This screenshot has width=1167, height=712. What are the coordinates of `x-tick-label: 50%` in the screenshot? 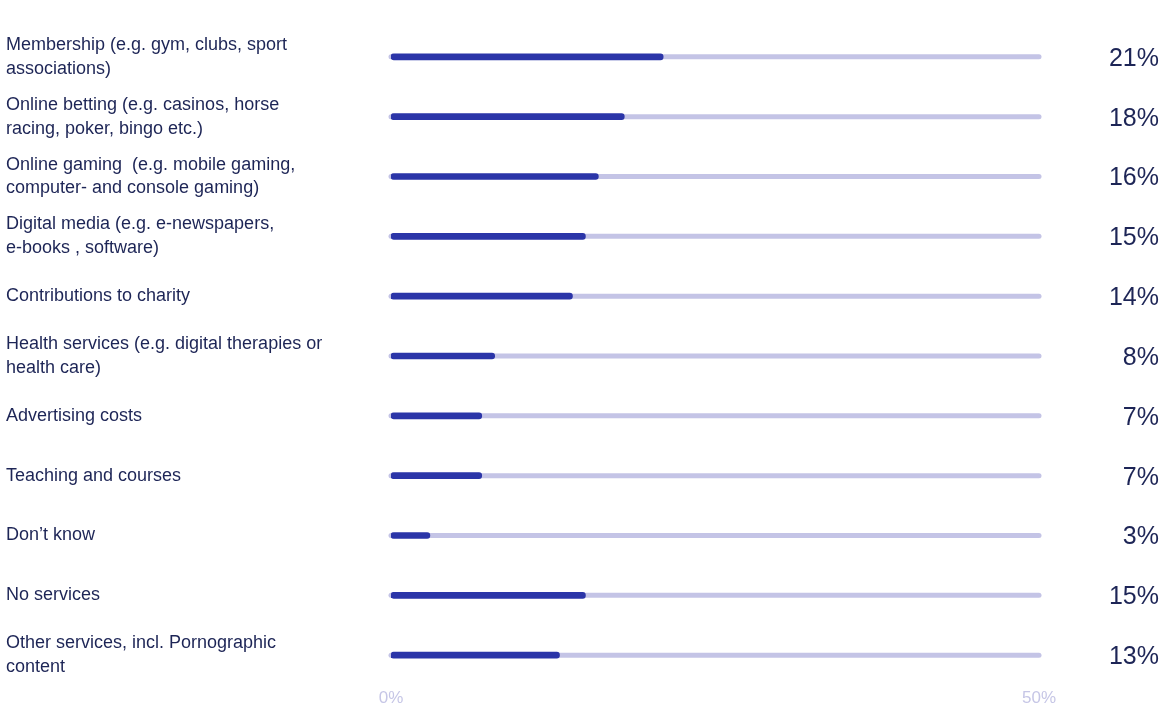 It's located at (1039, 697).